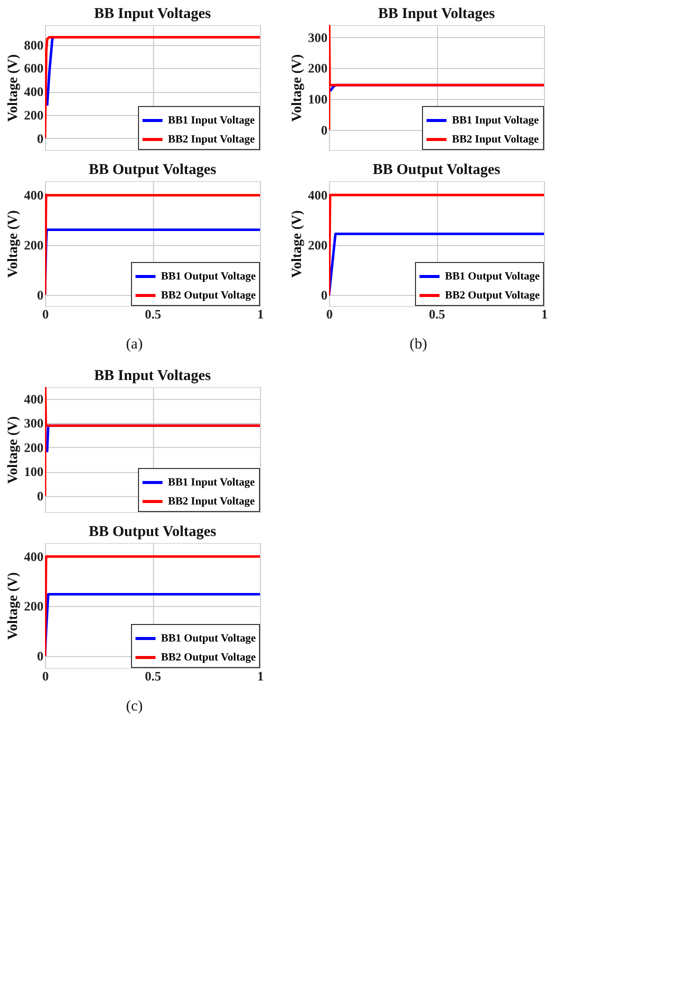 This screenshot has height=983, width=691. What do you see at coordinates (34, 68) in the screenshot?
I see `y-tick-label: 600` at bounding box center [34, 68].